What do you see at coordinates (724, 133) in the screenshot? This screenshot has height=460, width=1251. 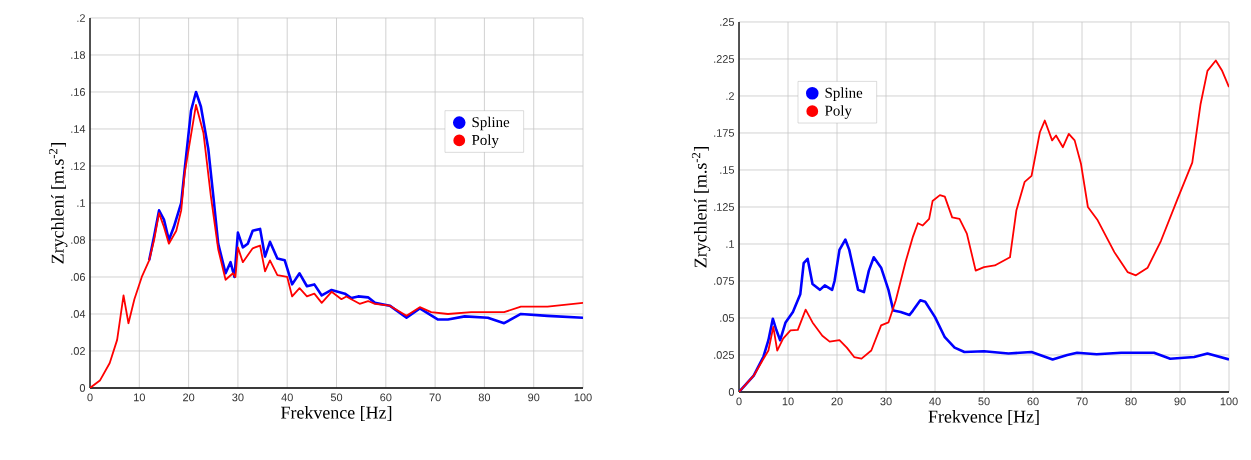 I see `y-tick-label: .175` at bounding box center [724, 133].